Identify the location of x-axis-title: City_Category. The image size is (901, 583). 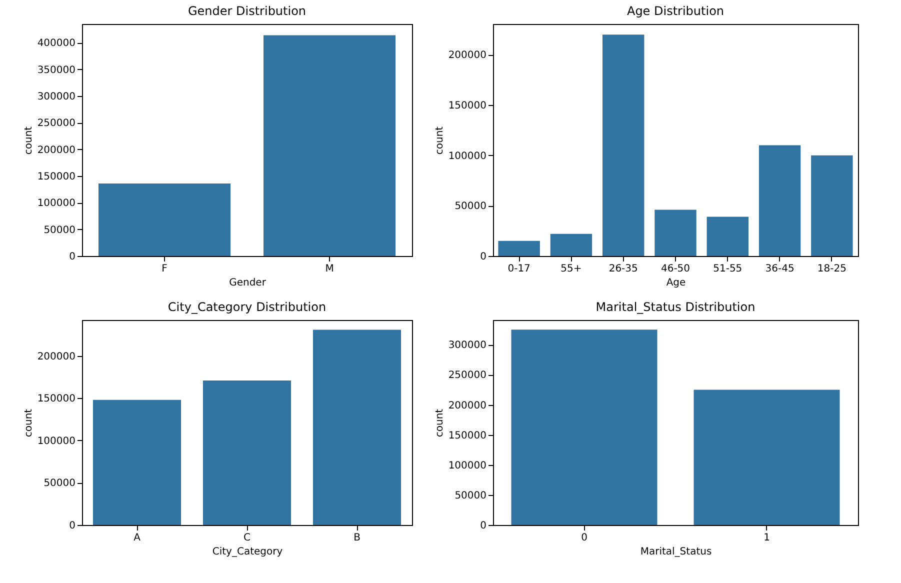
(247, 552).